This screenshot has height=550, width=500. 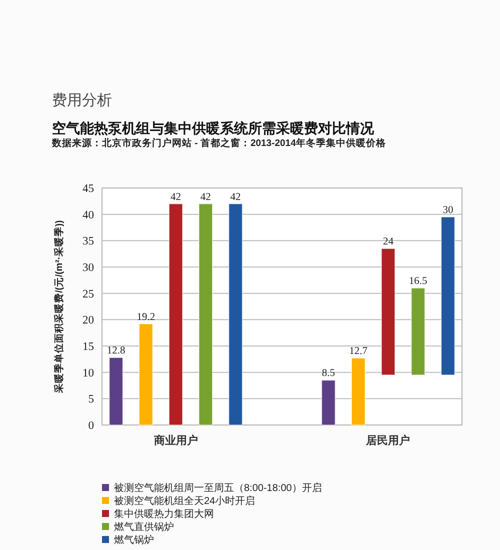 I want to click on legend-label: 被测空气能机组周一至周五（8:00-18:00）开启, so click(x=218, y=488).